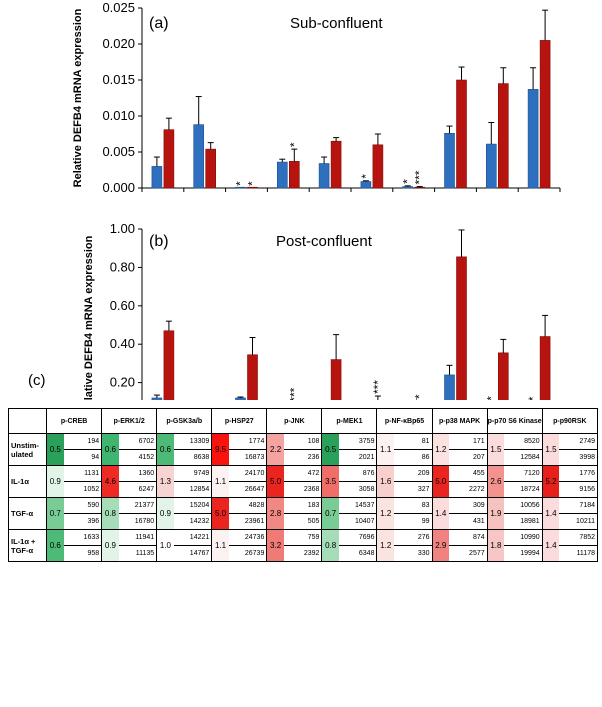 This screenshot has width=602, height=707. Describe the element at coordinates (468, 505) in the screenshot. I see `value-top: 309` at that location.